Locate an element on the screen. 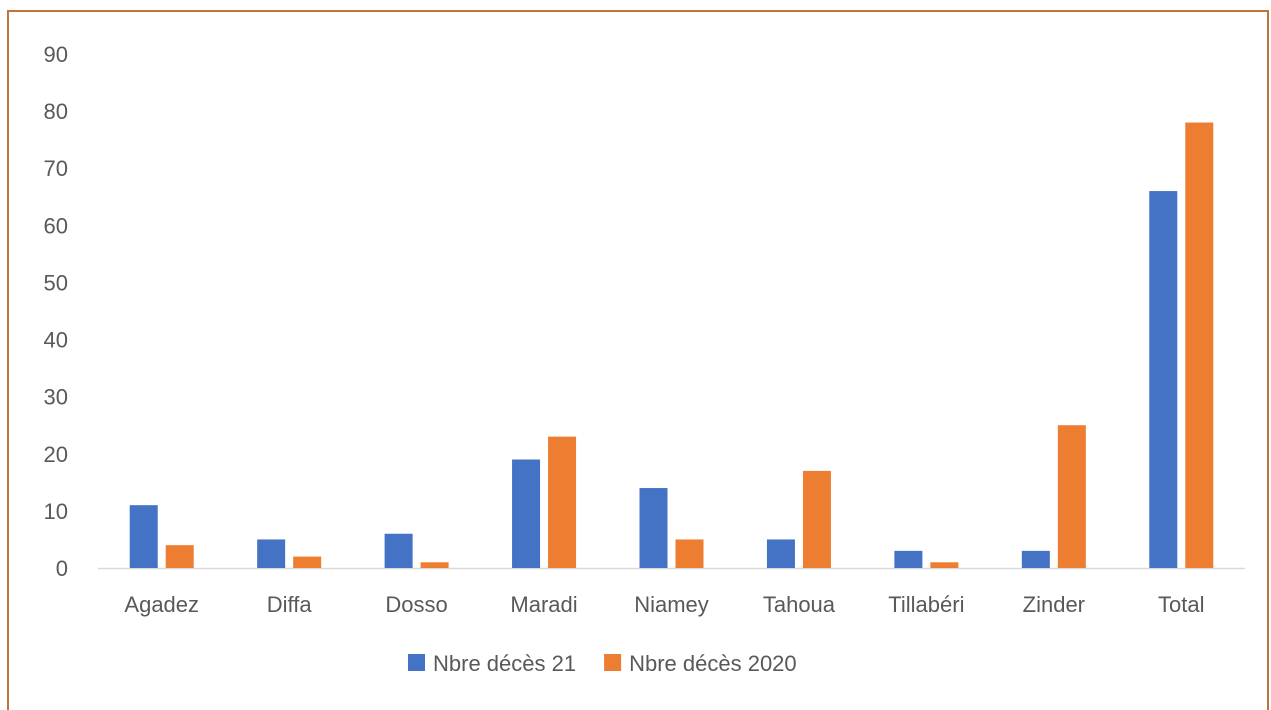 Image resolution: width=1271 pixels, height=710 pixels. x-tick-label: Dosso is located at coordinates (416, 604).